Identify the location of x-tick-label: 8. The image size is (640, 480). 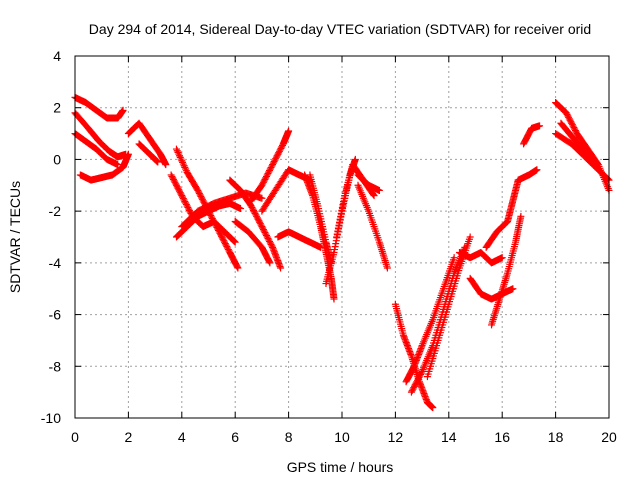
(289, 437).